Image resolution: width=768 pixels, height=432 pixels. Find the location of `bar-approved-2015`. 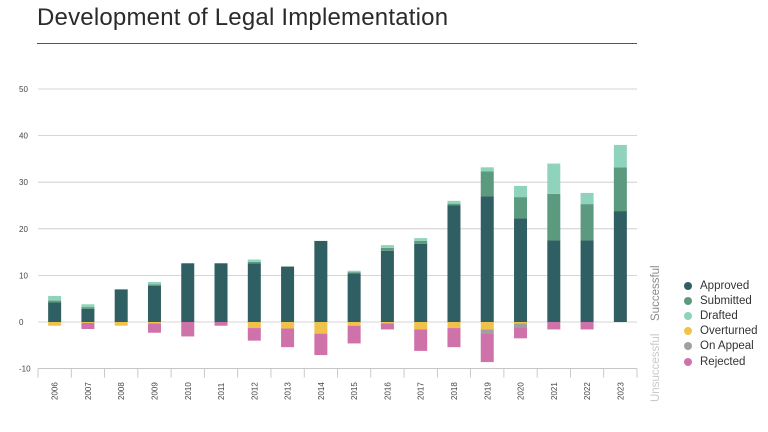

bar-approved-2015 is located at coordinates (354, 297).